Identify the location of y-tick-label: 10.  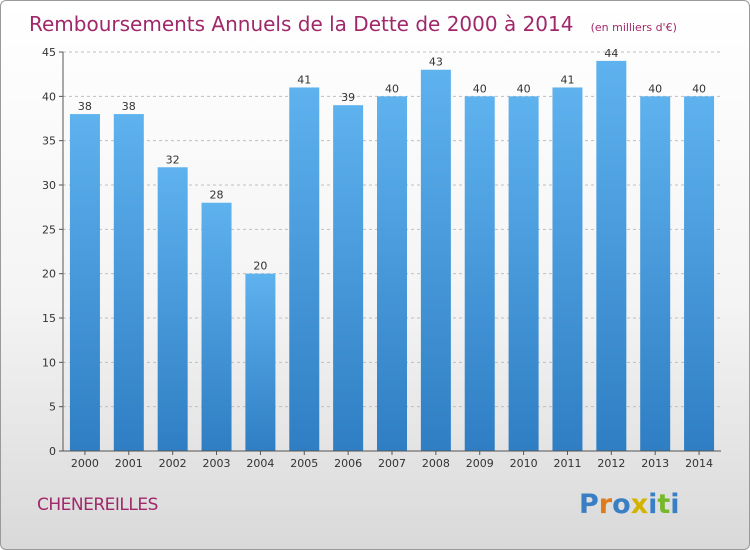
(49, 362).